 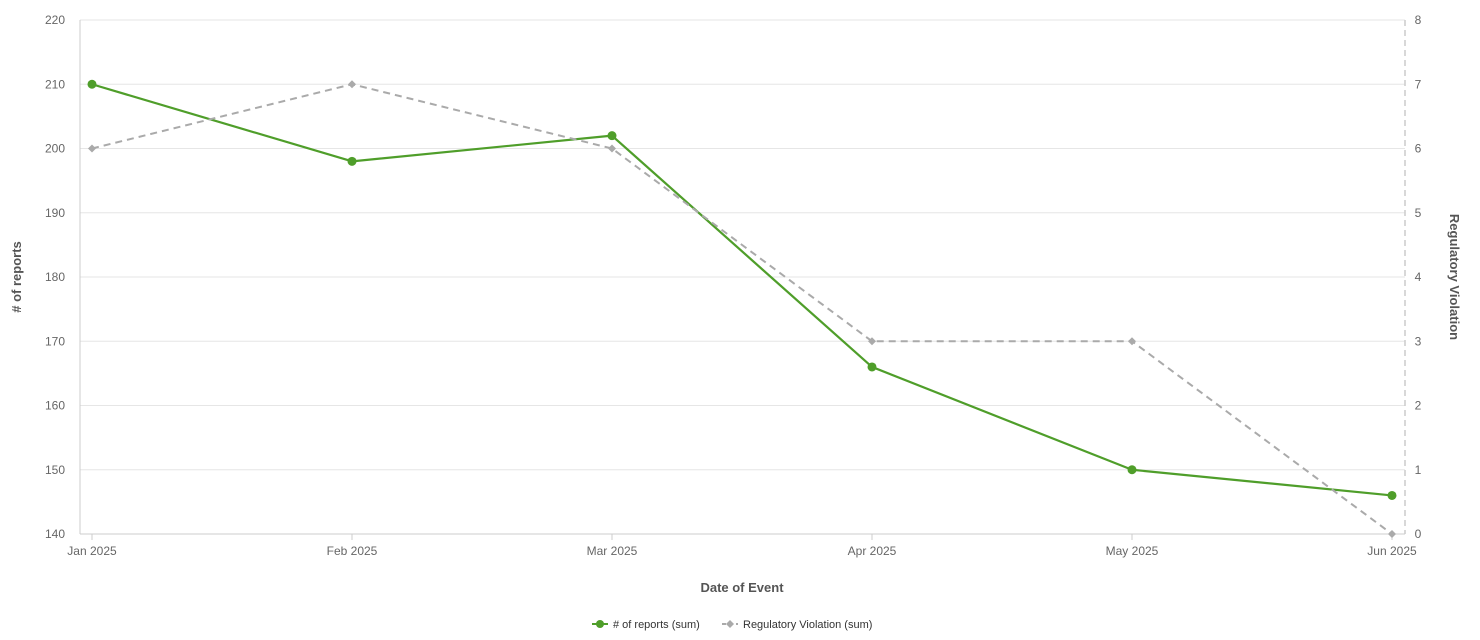 What do you see at coordinates (16, 277) in the screenshot?
I see `y-axis-left-title: # of reports` at bounding box center [16, 277].